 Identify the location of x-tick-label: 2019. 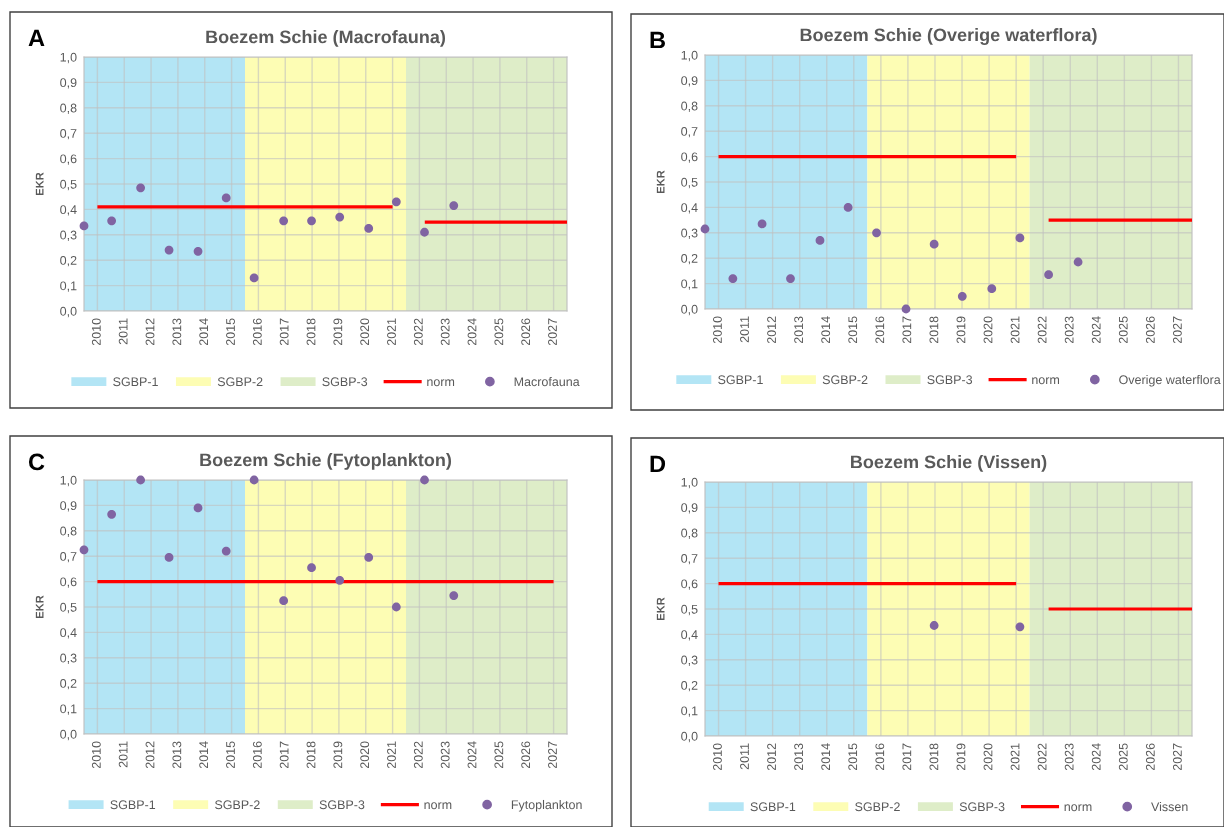
(961, 330).